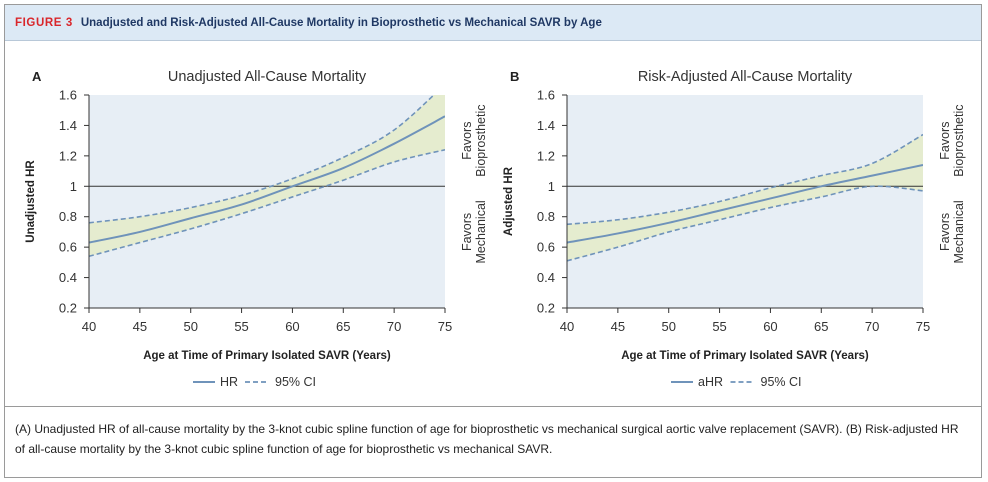  Describe the element at coordinates (241, 326) in the screenshot. I see `panel-a-xtick-label: 55` at that location.